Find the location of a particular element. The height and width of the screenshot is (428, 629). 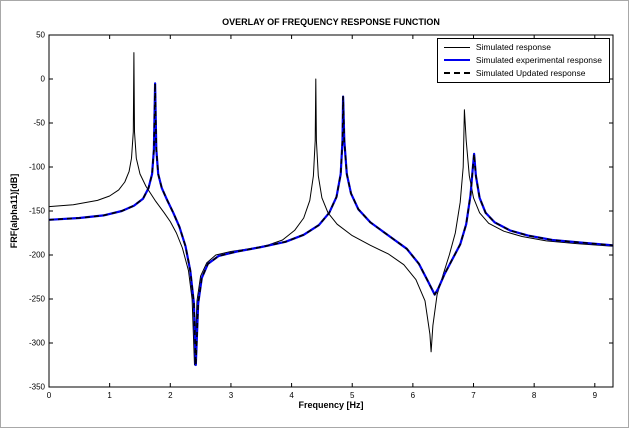

legend-item-0: Simulated response is located at coordinates (522, 47).